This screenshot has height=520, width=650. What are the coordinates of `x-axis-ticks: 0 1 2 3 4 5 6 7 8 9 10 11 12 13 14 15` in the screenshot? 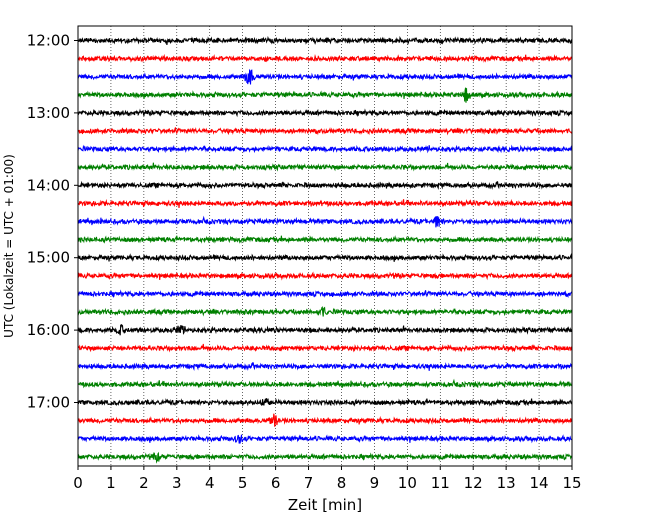 It's located at (327, 479).